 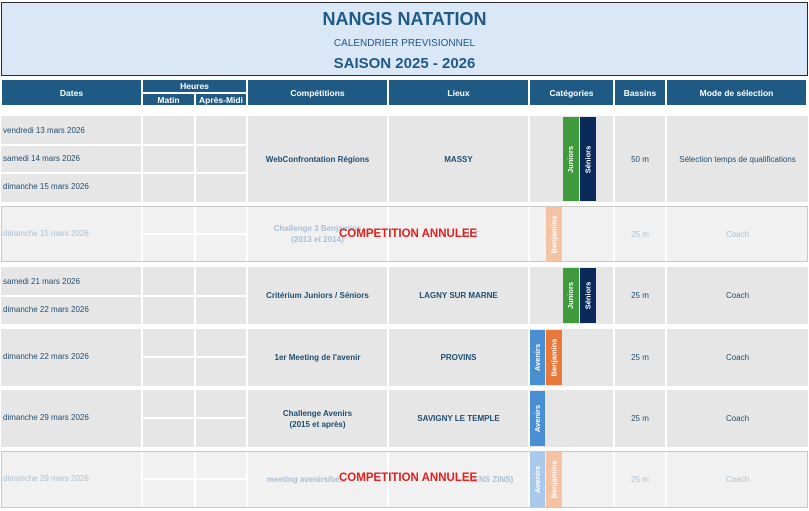 I want to click on row-date: vendredi 13 mars 2026, so click(x=44, y=130).